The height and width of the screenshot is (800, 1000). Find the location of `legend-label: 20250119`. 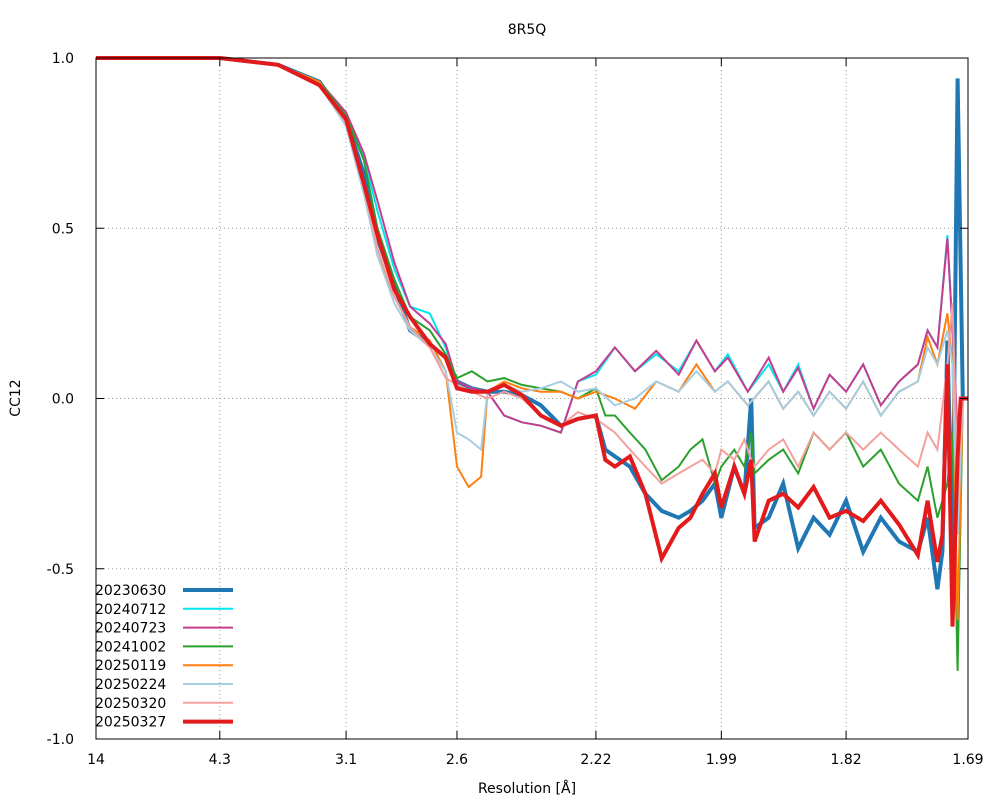

legend-label: 20250119 is located at coordinates (130, 666).